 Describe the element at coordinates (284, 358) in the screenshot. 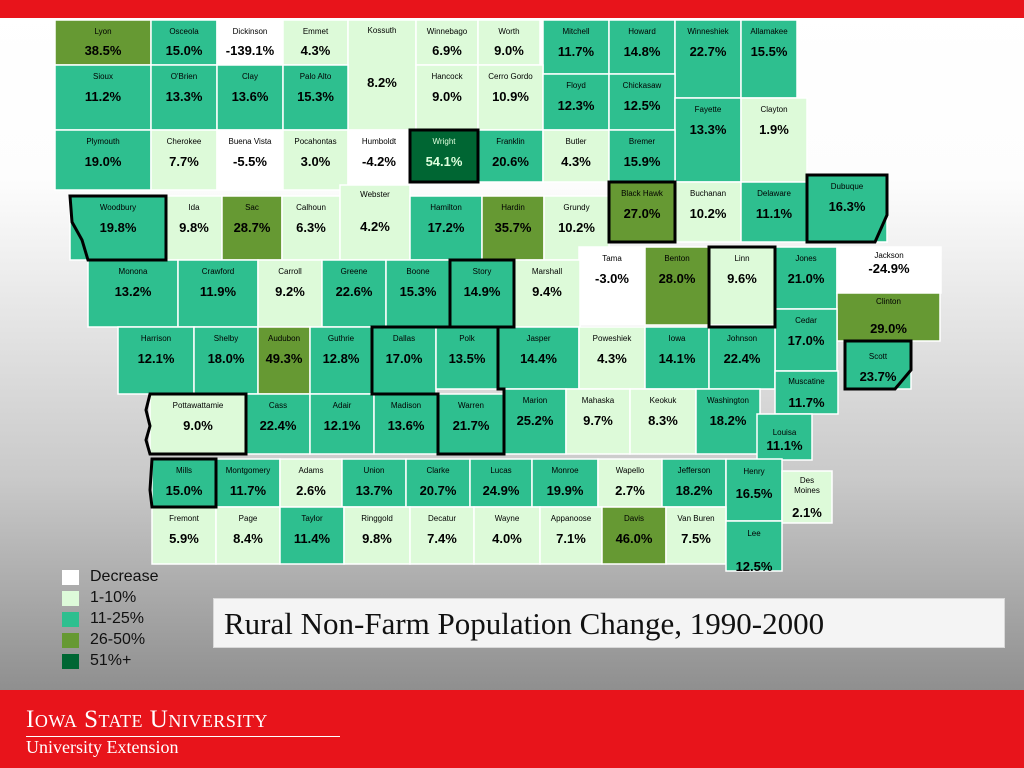

I see `county-value: 49.3%` at that location.